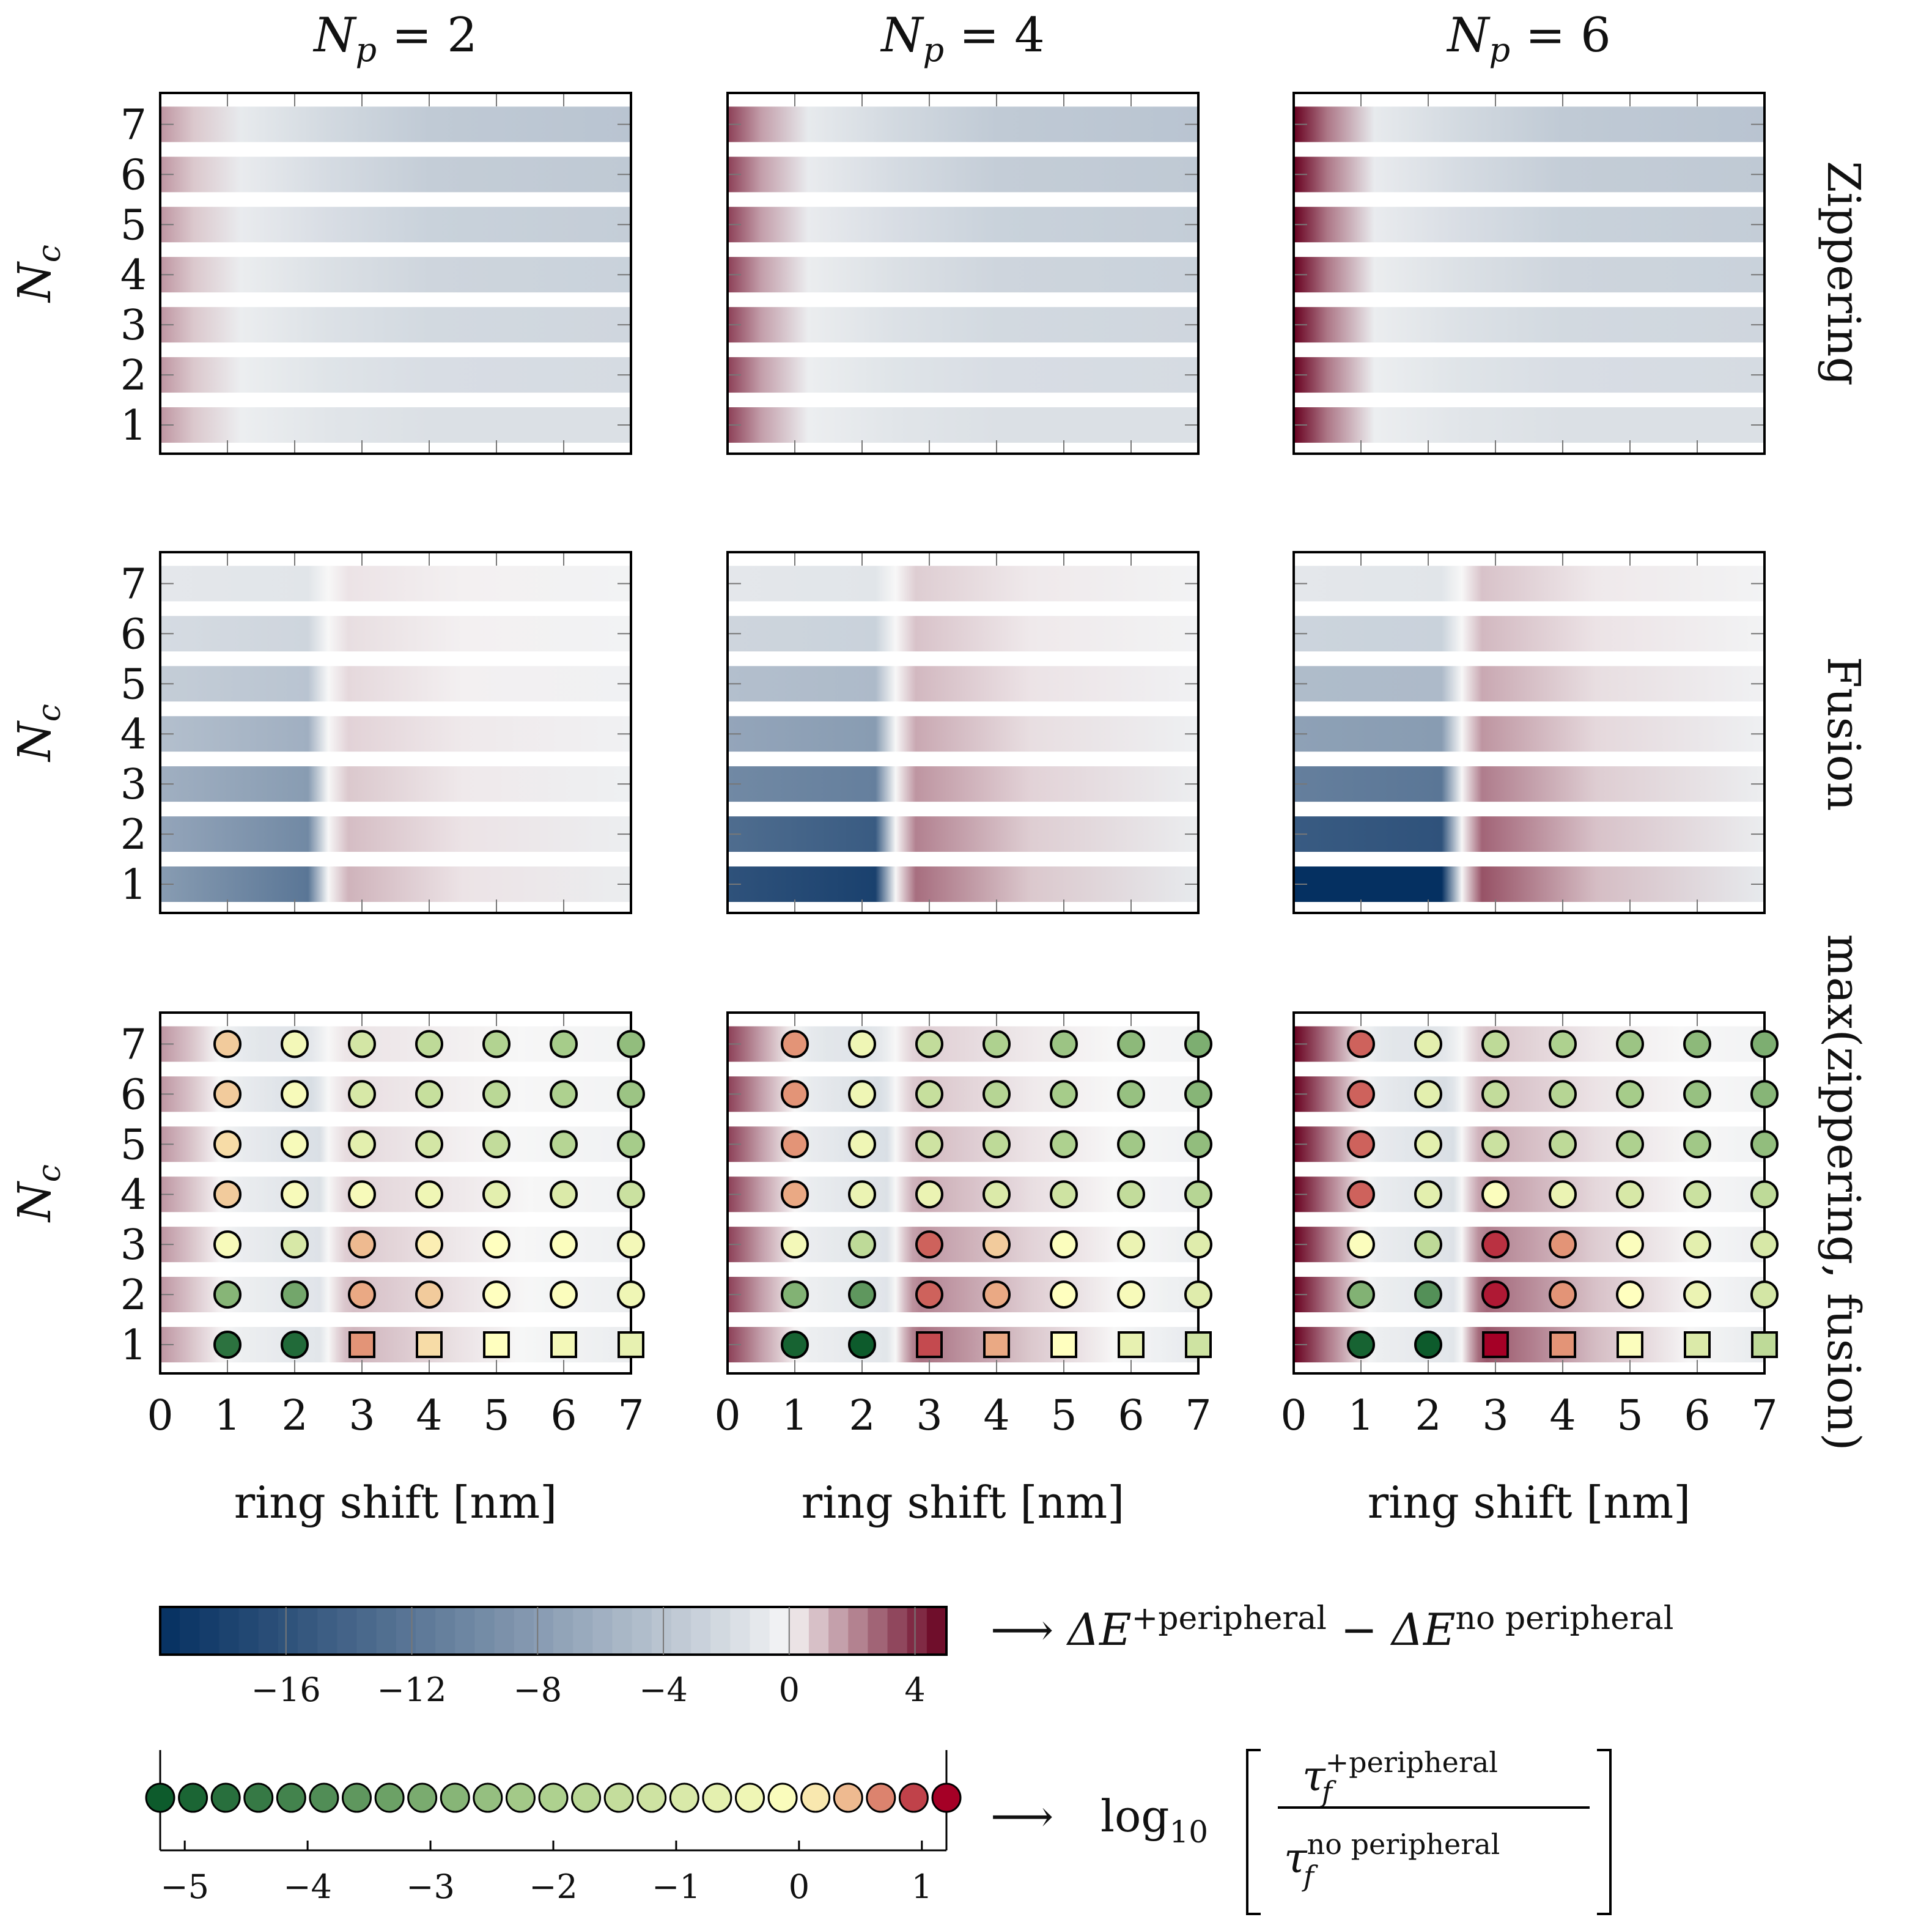 This screenshot has width=1932, height=1928. What do you see at coordinates (553, 1887) in the screenshot?
I see `ratio-colorbar-tick-label: −2` at bounding box center [553, 1887].